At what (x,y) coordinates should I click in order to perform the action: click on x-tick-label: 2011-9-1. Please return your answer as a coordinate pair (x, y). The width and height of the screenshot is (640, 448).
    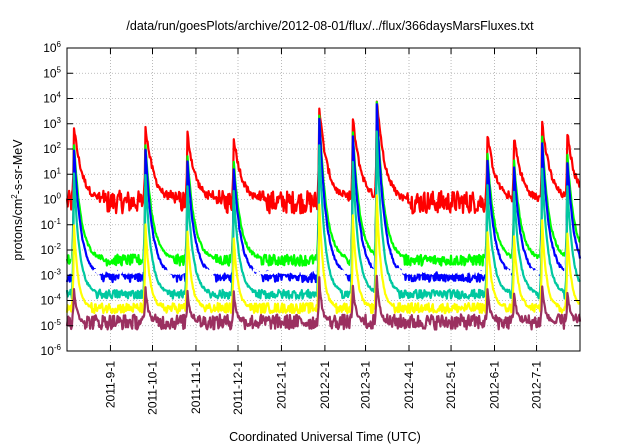
    Looking at the image, I should click on (110, 384).